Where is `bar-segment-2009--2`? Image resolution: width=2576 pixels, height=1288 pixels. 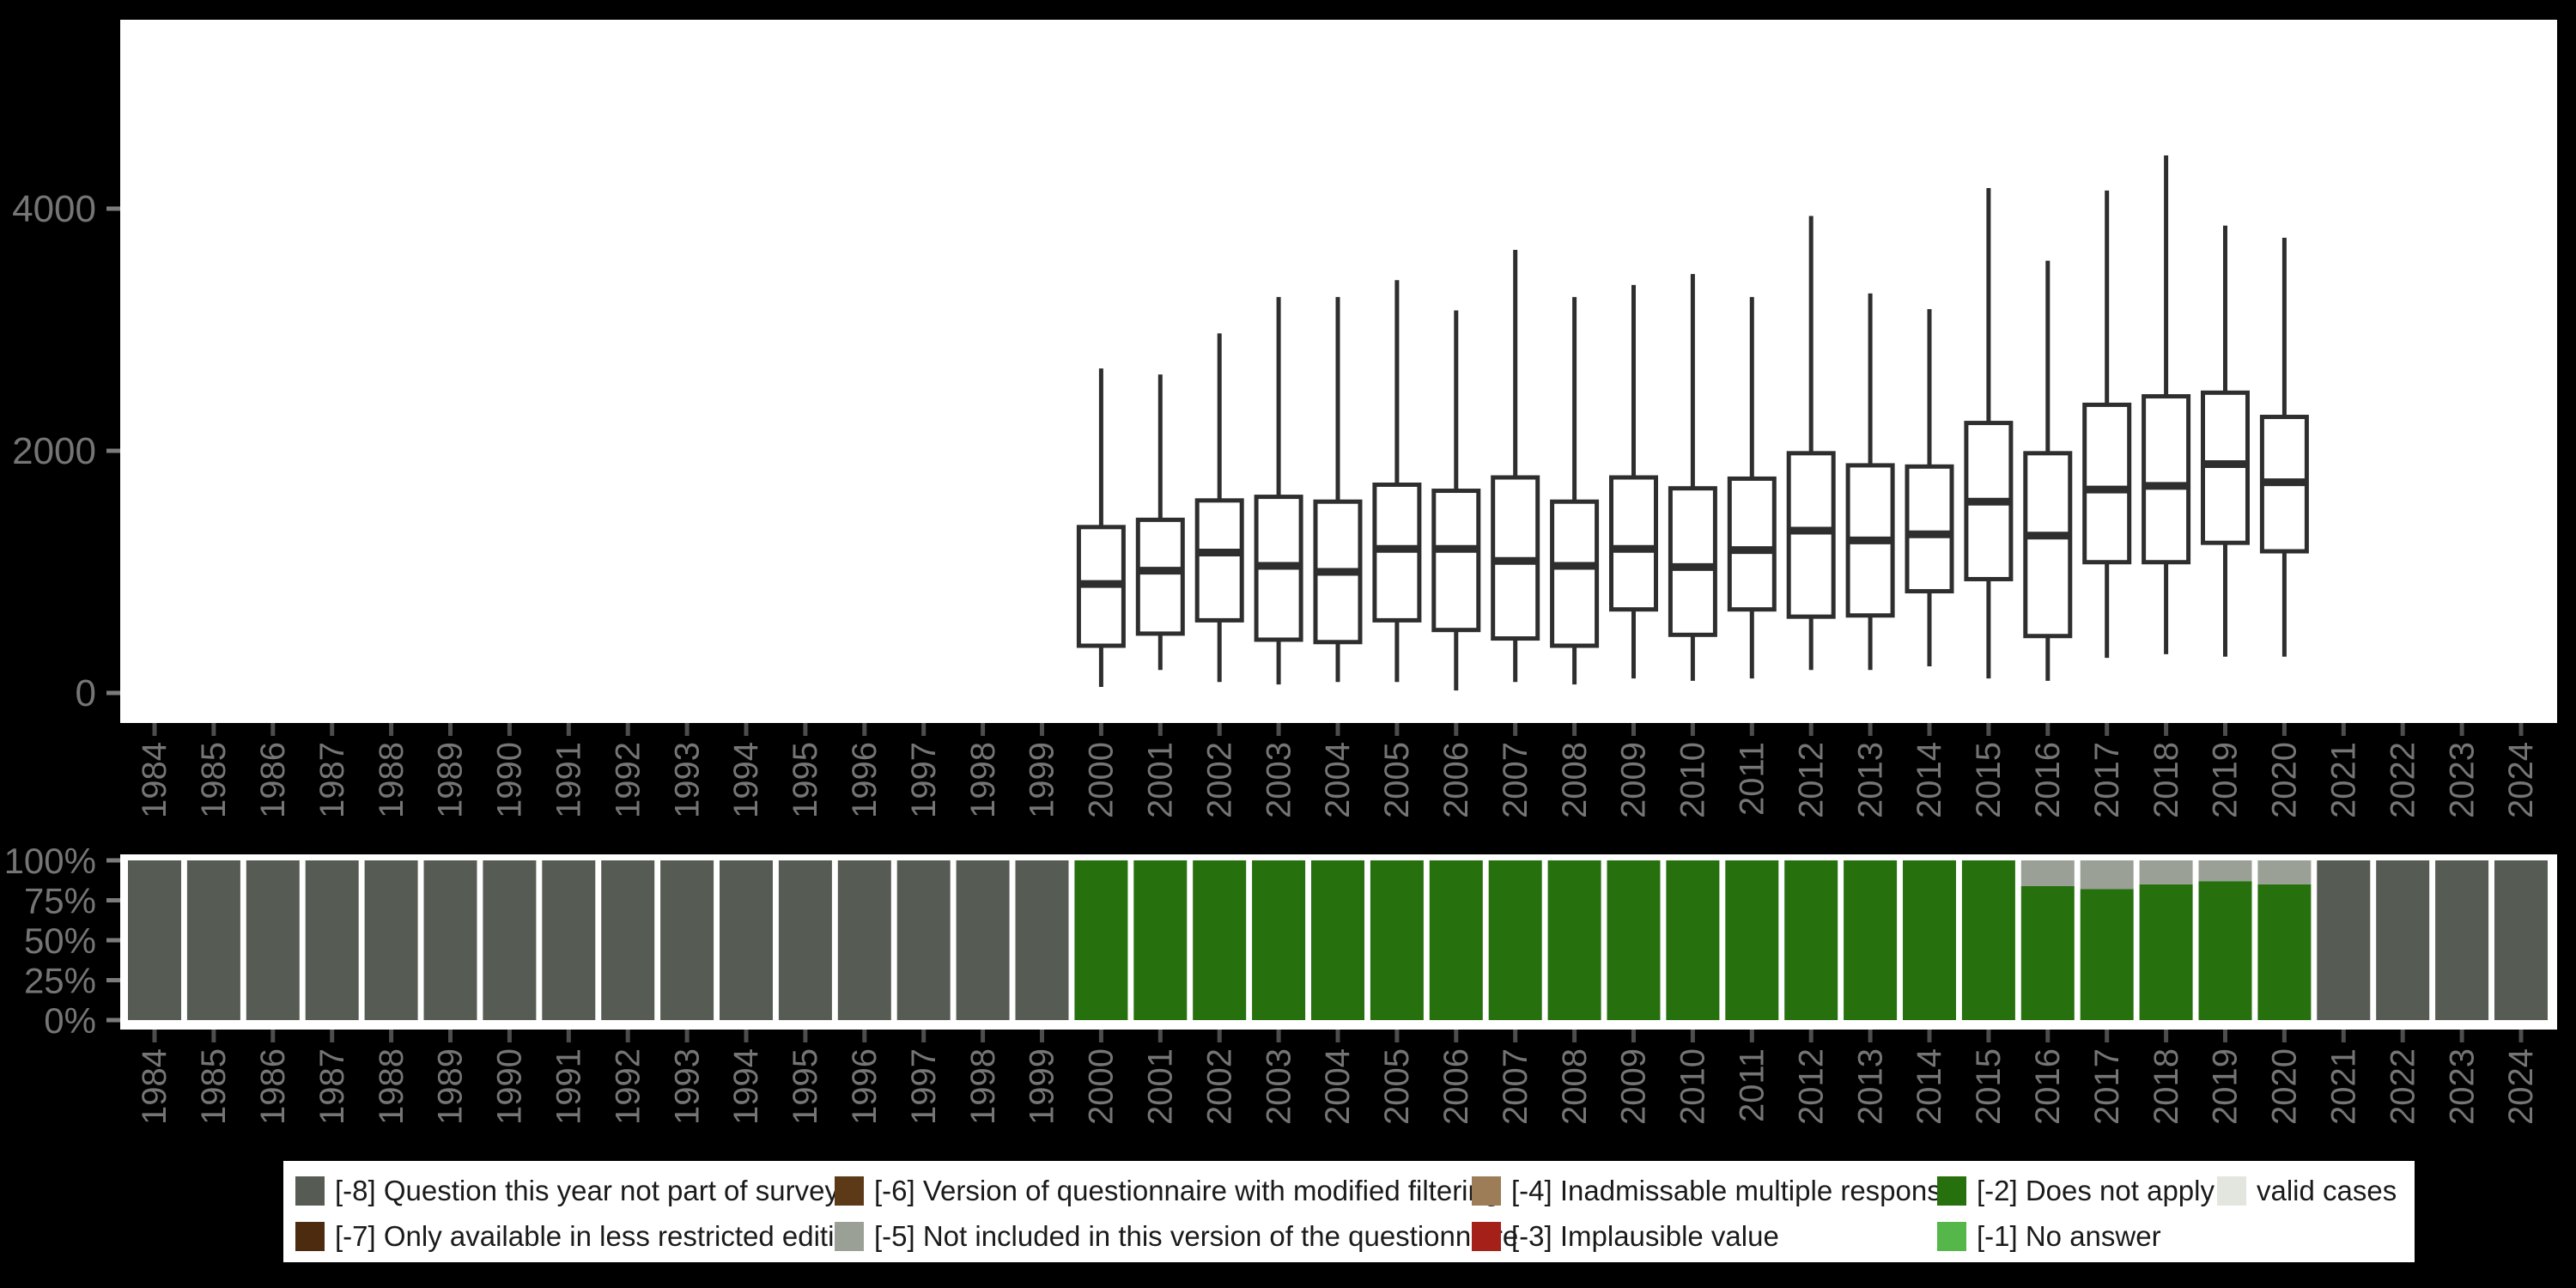
bar-segment-2009--2 is located at coordinates (1634, 940).